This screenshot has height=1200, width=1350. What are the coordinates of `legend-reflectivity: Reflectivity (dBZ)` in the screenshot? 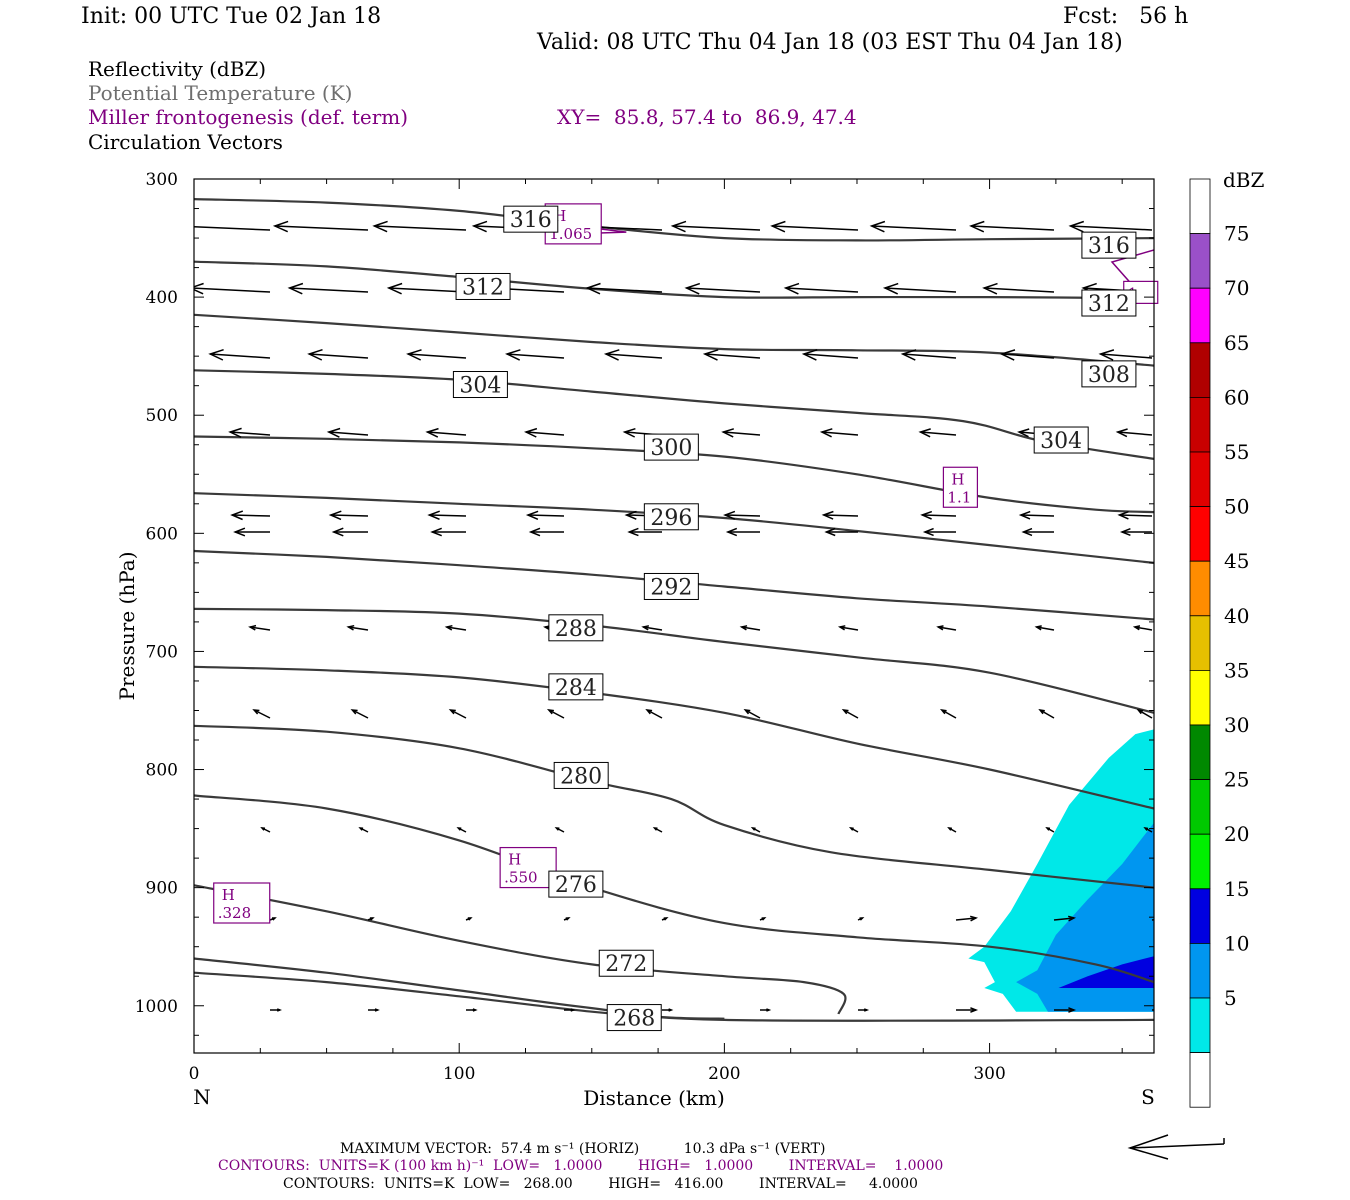 It's located at (177, 69).